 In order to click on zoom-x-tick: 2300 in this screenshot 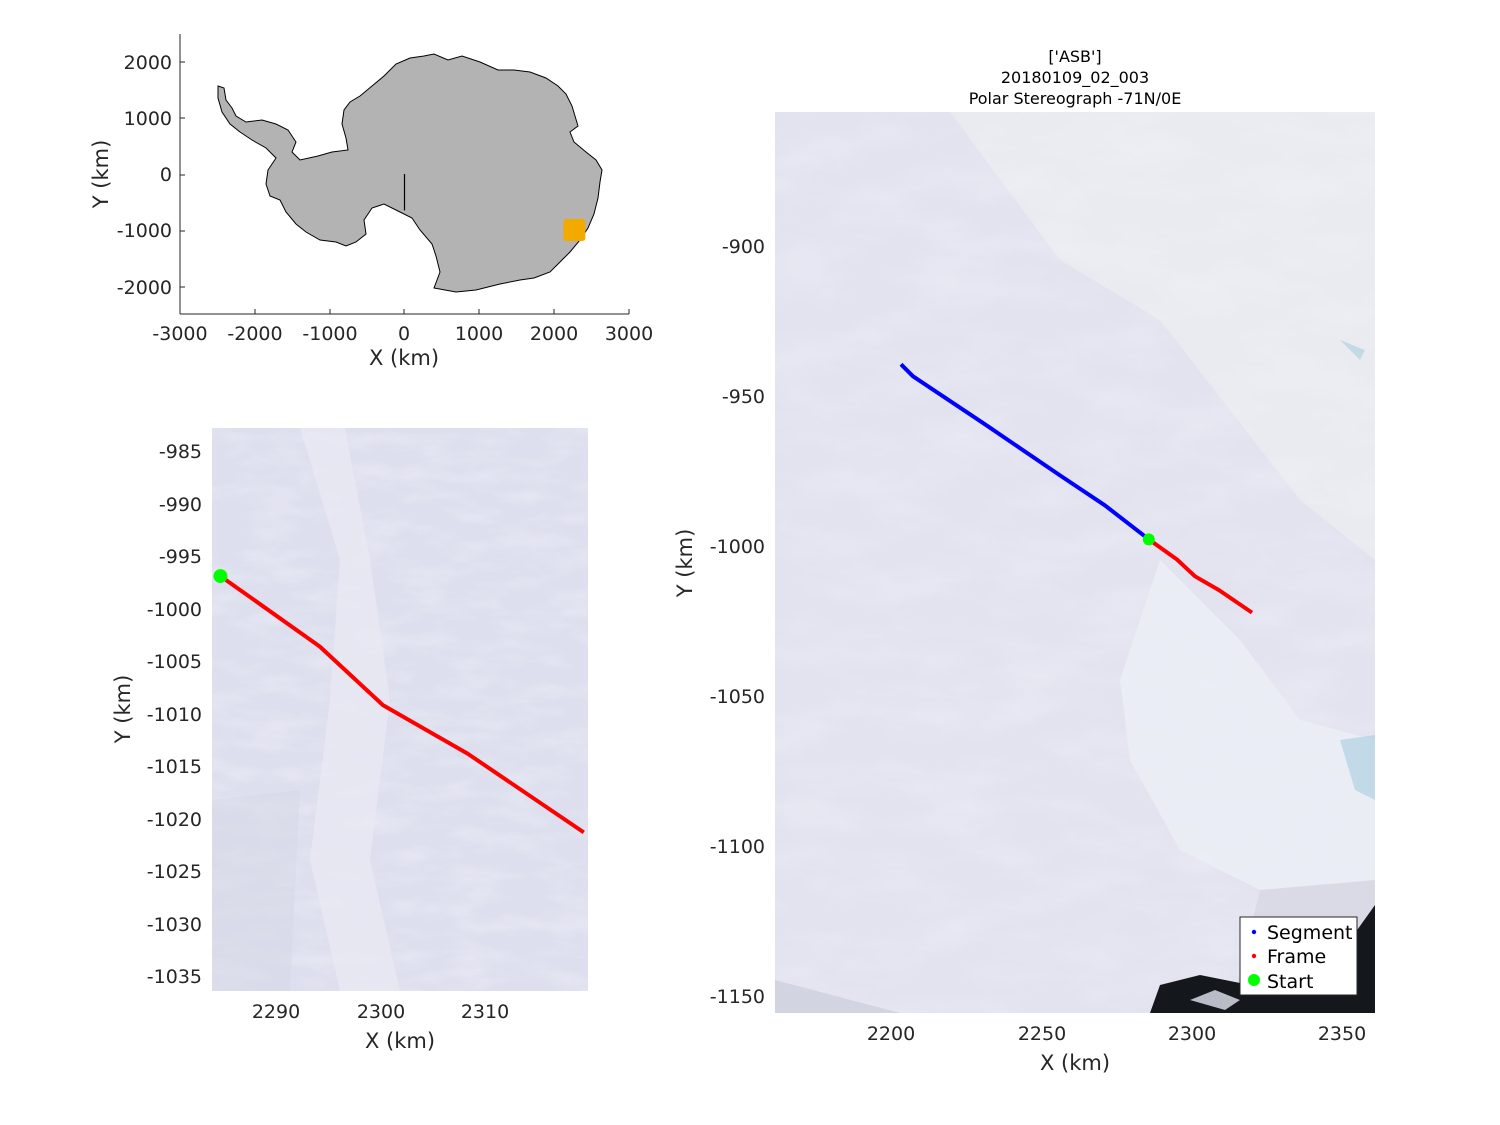, I will do `click(381, 1012)`.